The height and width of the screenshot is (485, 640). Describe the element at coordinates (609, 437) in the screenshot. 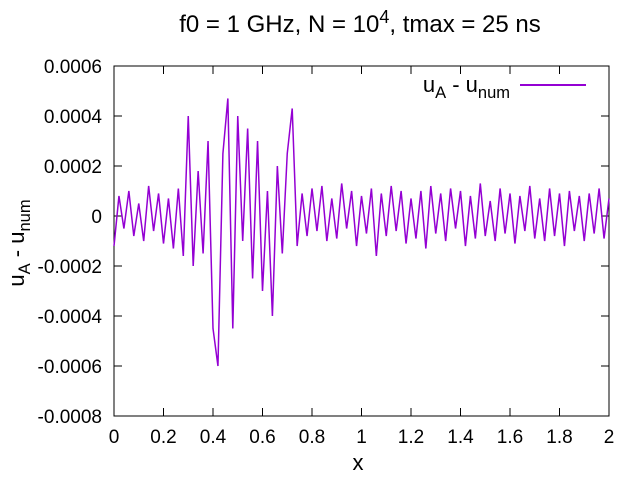

I see `x-tick-label: 2` at that location.